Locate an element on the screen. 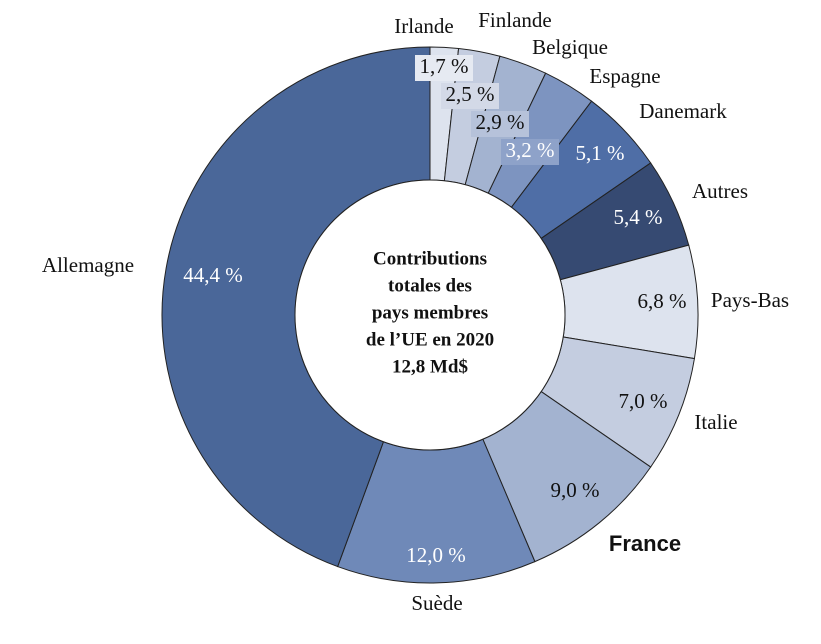  category-label: Suède is located at coordinates (436, 603).